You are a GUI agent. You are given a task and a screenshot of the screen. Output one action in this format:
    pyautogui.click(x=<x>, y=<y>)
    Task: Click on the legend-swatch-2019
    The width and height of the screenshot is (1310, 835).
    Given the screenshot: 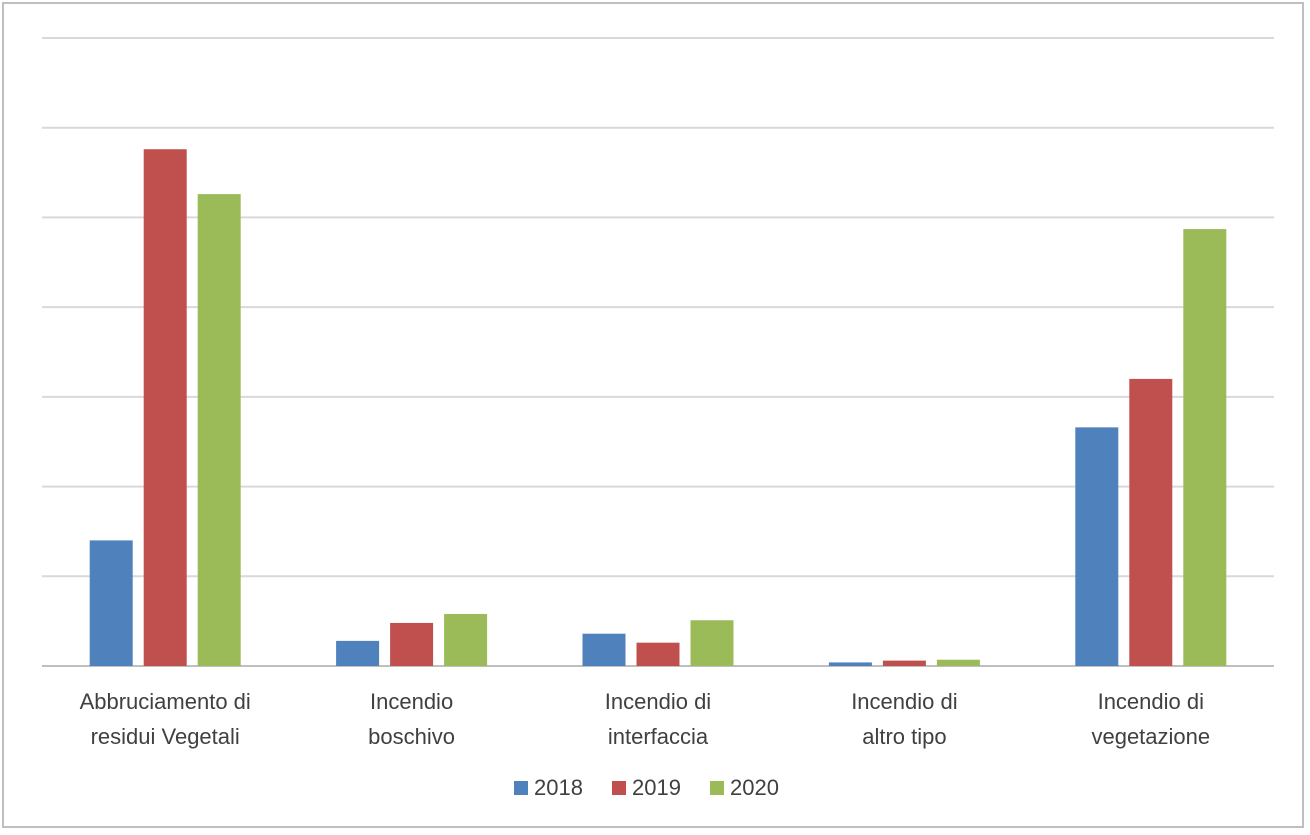 What is the action you would take?
    pyautogui.click(x=619, y=788)
    